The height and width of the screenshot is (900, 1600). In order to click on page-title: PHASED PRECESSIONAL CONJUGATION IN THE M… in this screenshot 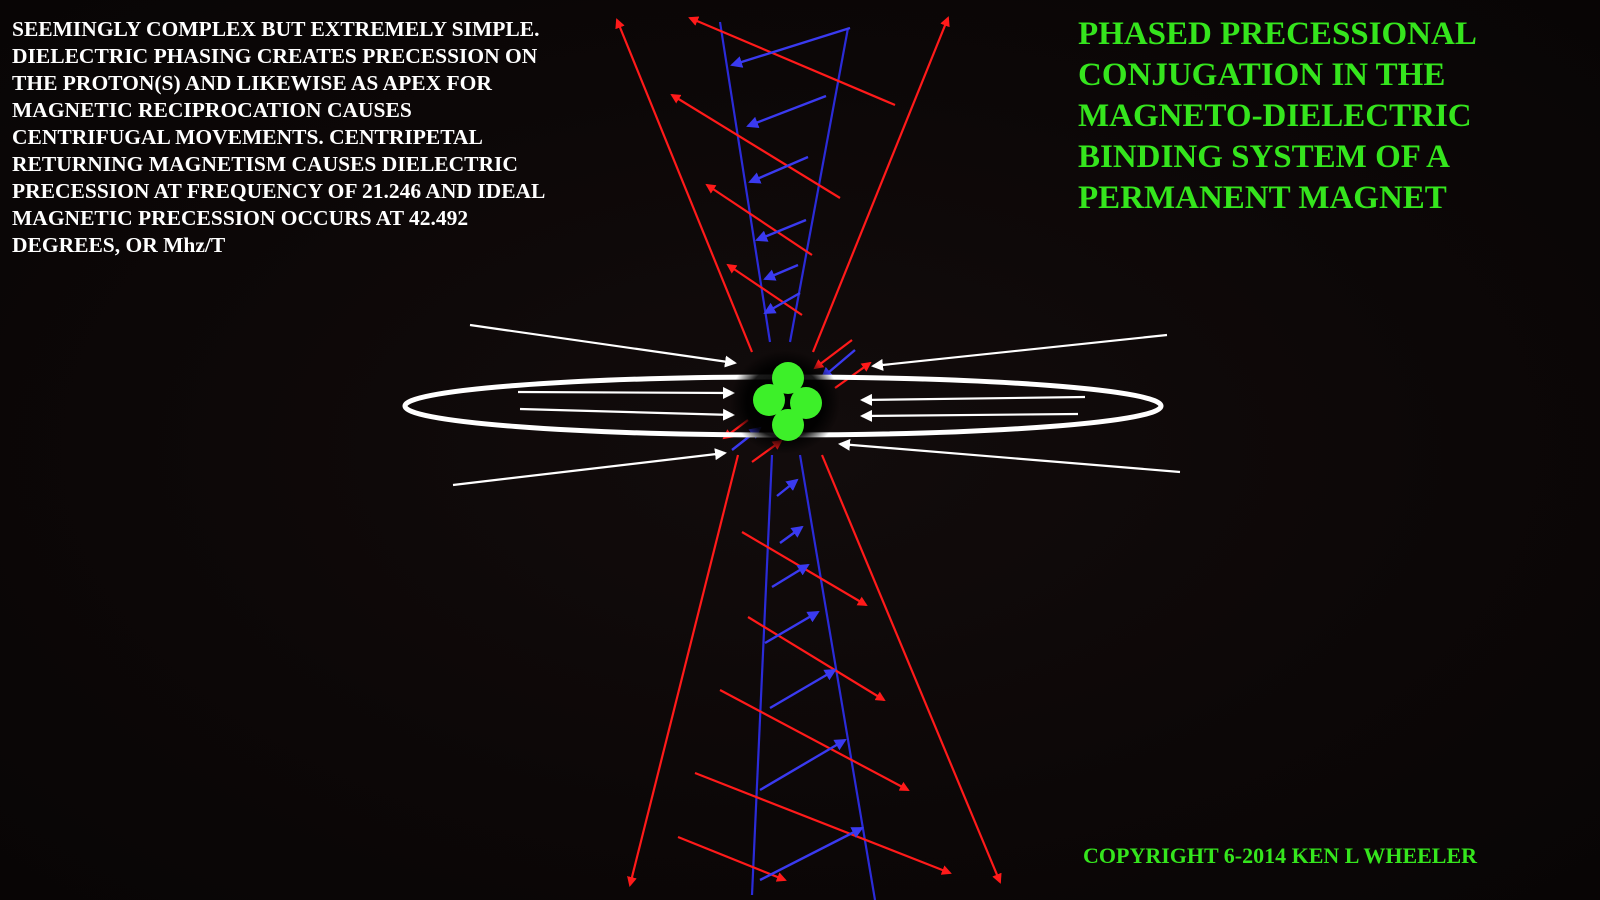, I will do `click(1277, 116)`.